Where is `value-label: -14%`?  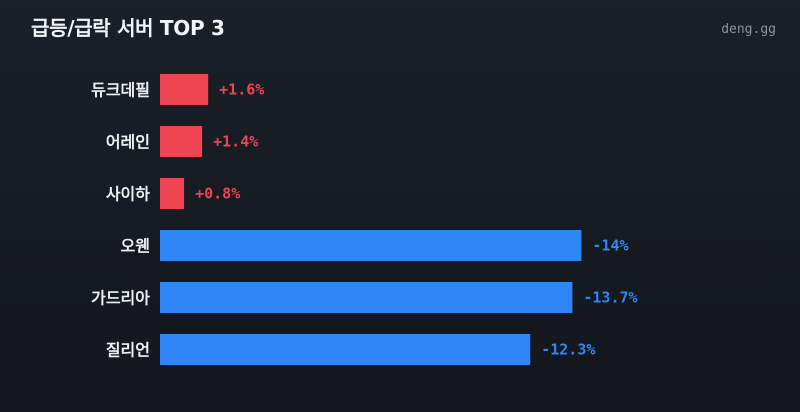 value-label: -14% is located at coordinates (610, 246).